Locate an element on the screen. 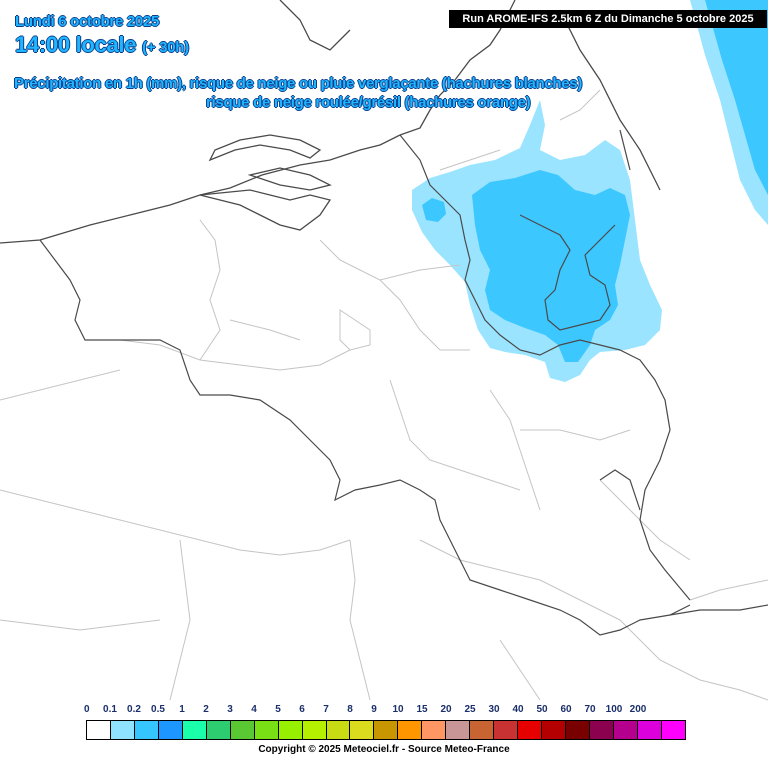 This screenshot has width=768, height=768. legend-label: 70 is located at coordinates (590, 709).